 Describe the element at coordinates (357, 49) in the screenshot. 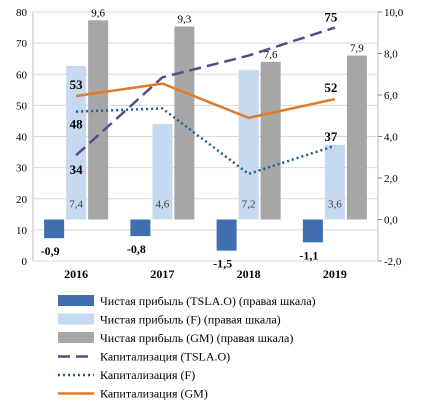

I see `bar-data-label: 7,9` at that location.